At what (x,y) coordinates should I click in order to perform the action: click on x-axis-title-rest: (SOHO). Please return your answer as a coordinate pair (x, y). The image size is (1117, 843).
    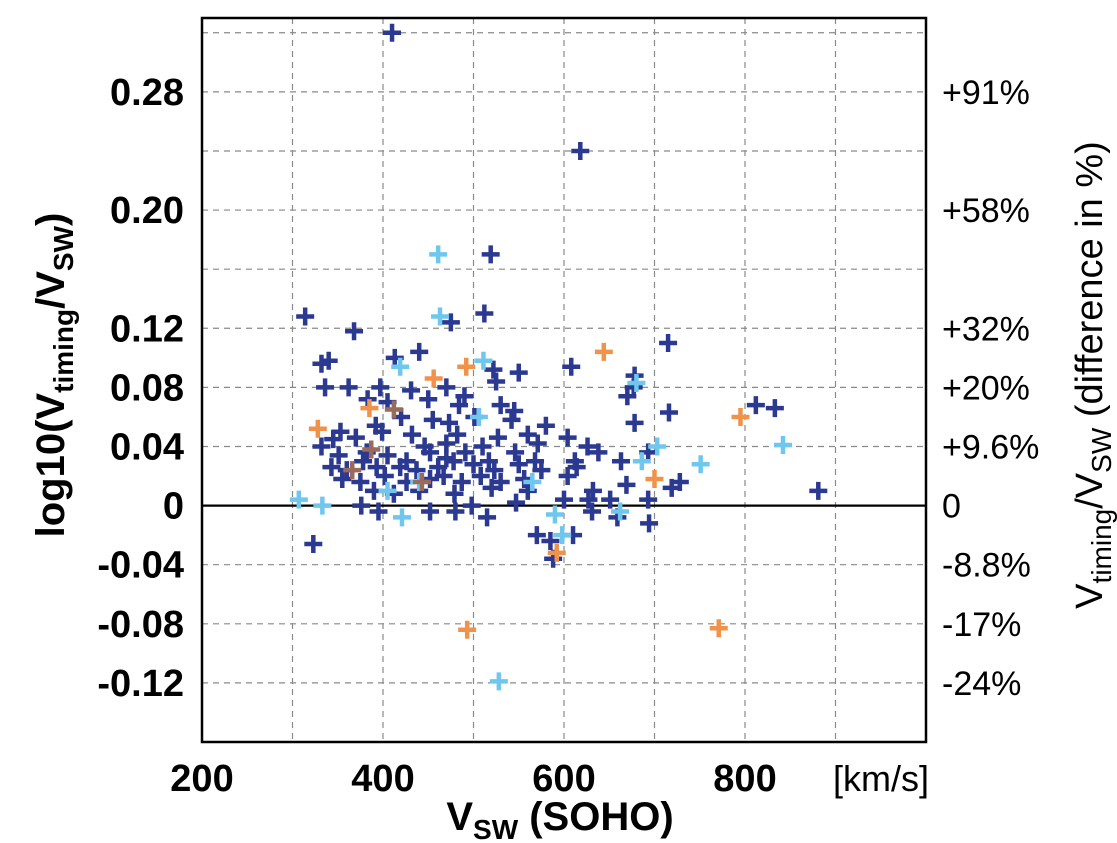
    Looking at the image, I should click on (596, 817).